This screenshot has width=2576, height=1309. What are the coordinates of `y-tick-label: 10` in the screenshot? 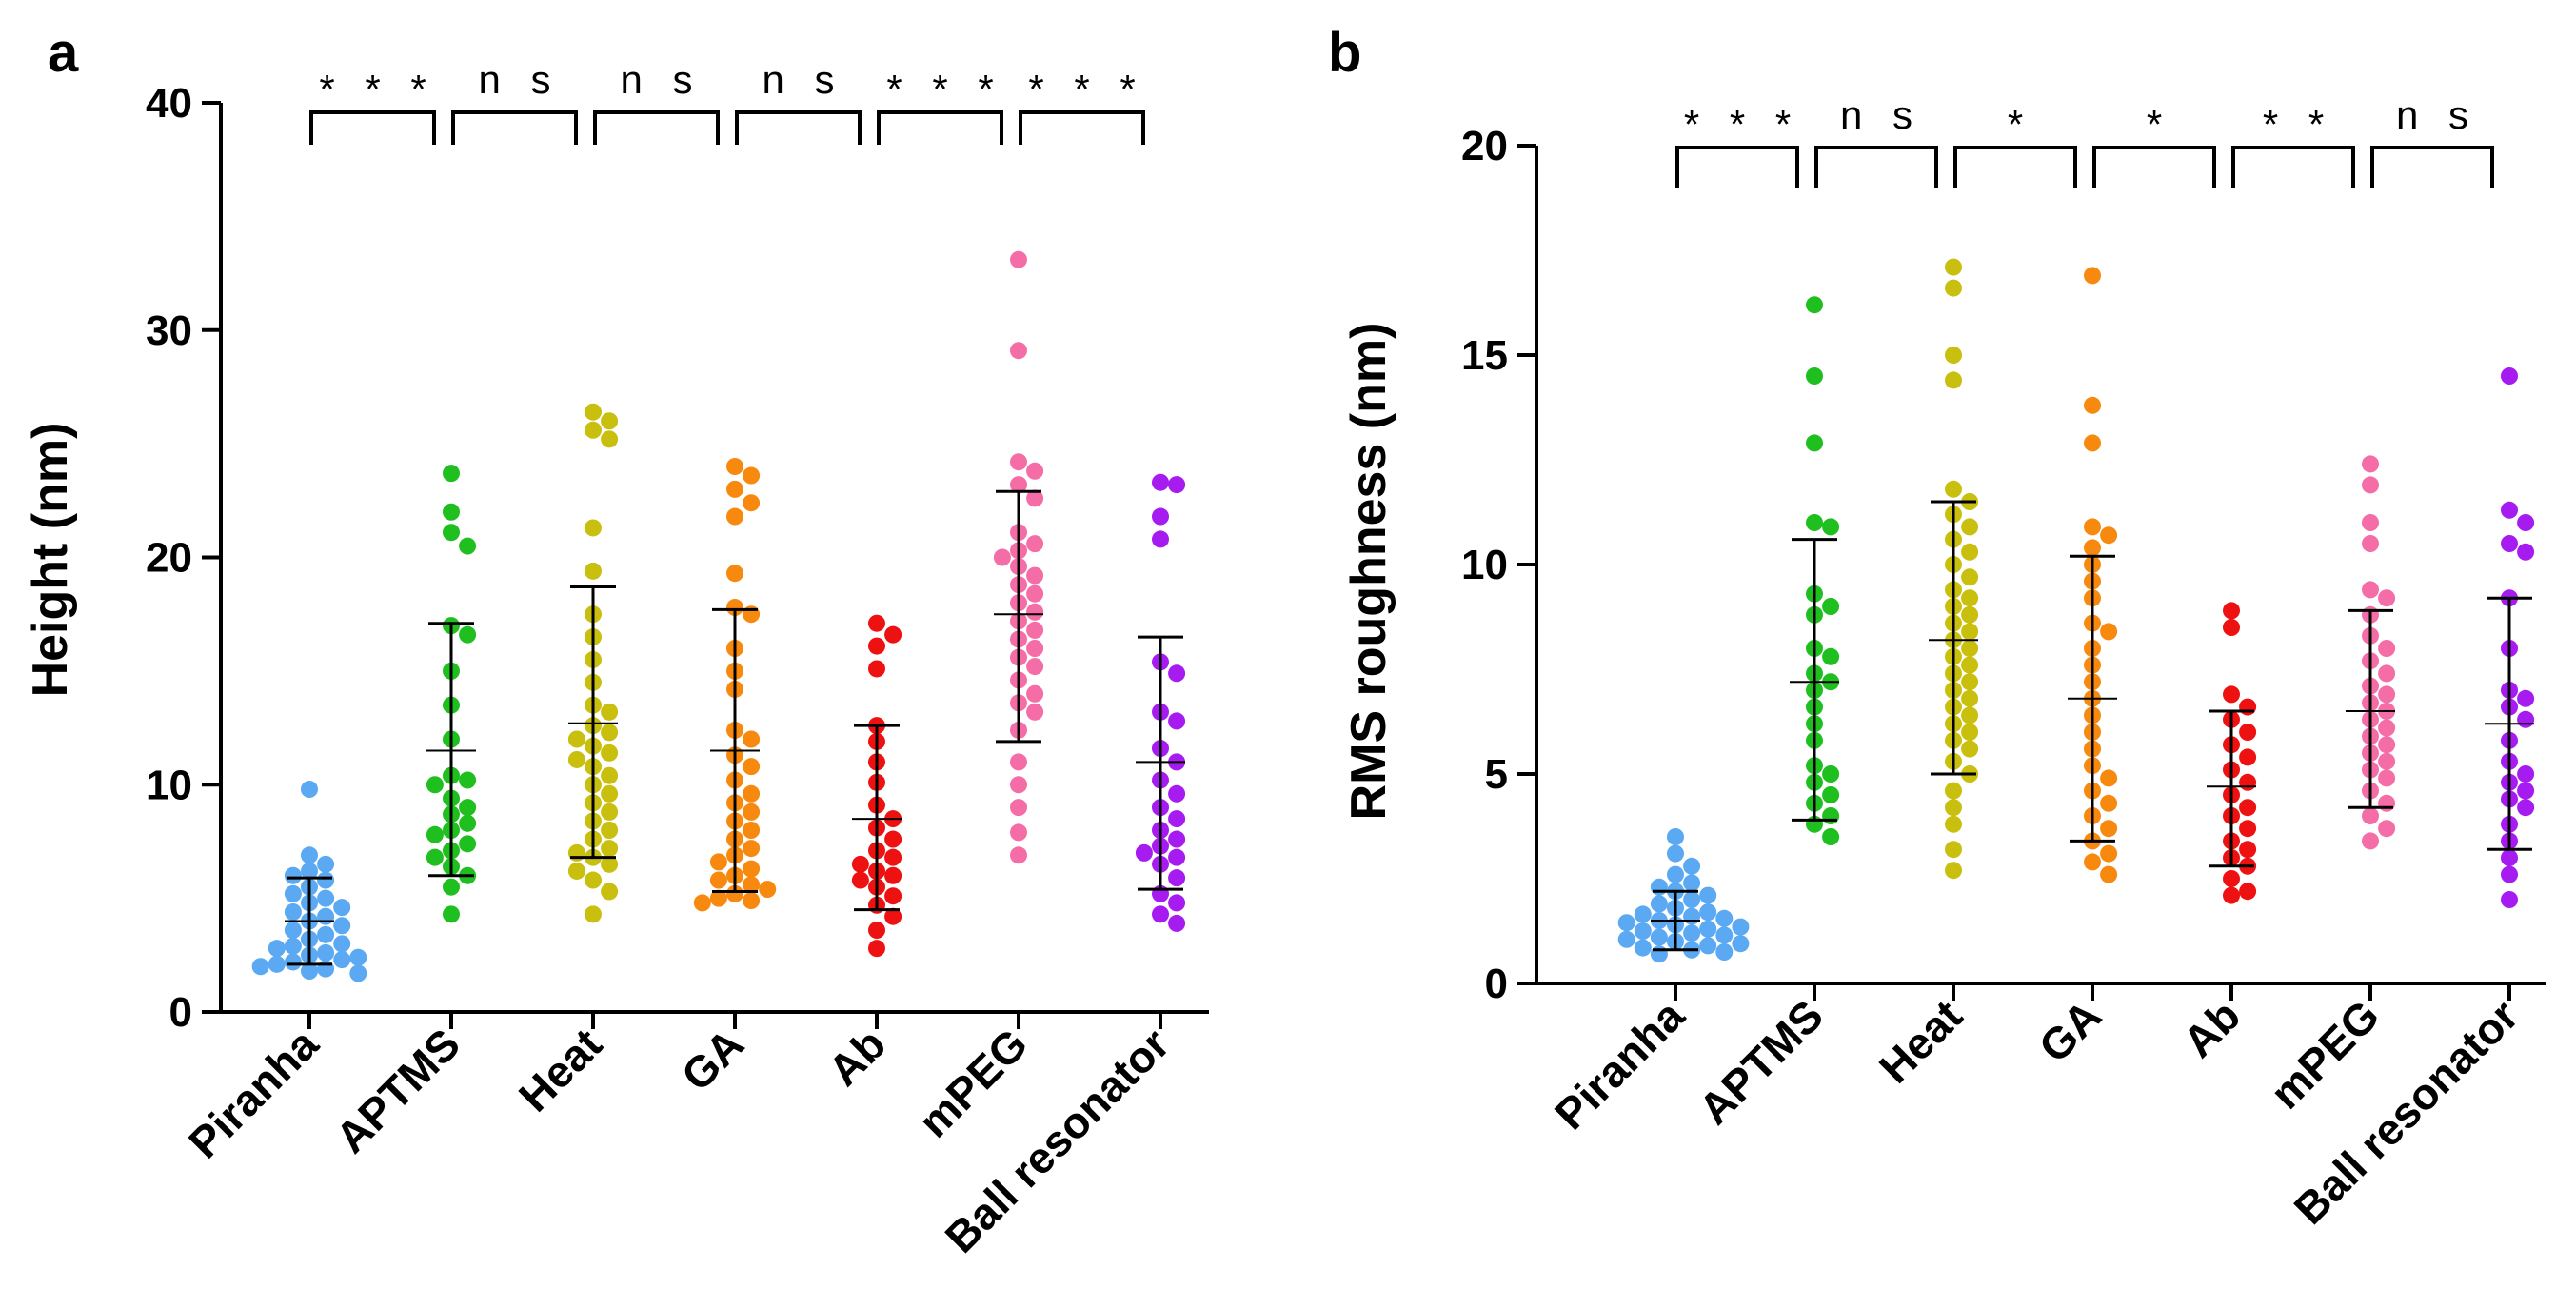 It's located at (169, 785).